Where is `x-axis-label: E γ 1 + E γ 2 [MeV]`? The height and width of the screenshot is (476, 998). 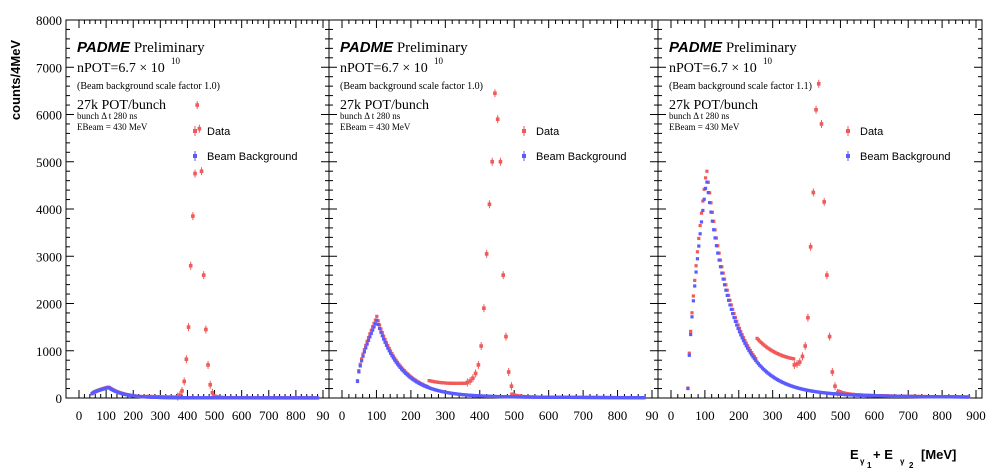 x-axis-label: E γ 1 + E γ 2 [MeV] is located at coordinates (903, 458).